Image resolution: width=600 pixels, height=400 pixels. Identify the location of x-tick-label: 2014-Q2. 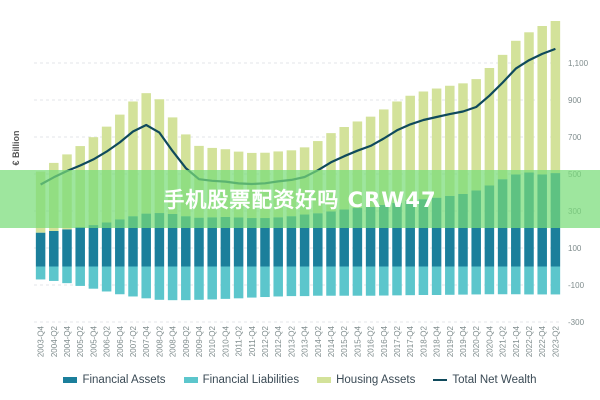
(318, 341).